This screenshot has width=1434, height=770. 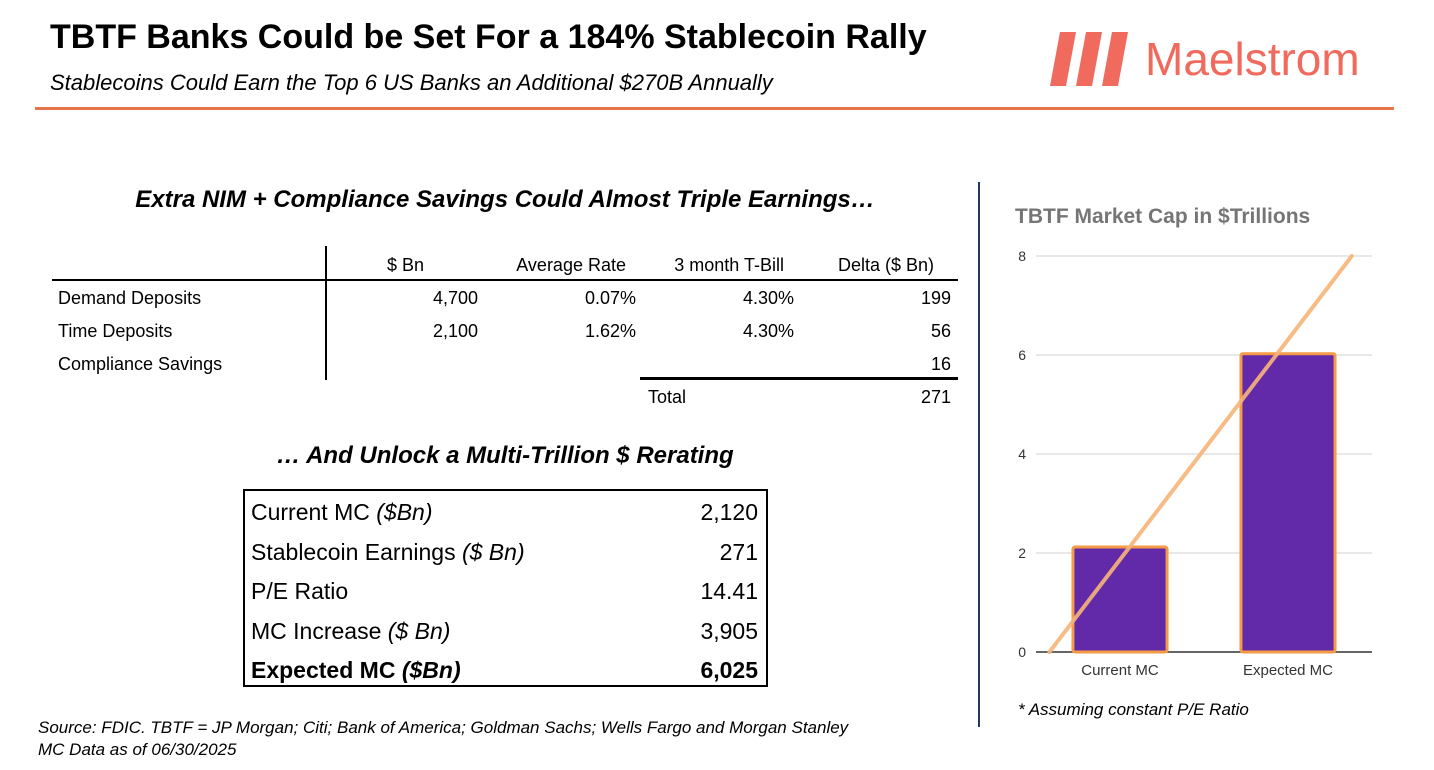 I want to click on table-cell: 16, so click(x=940, y=364).